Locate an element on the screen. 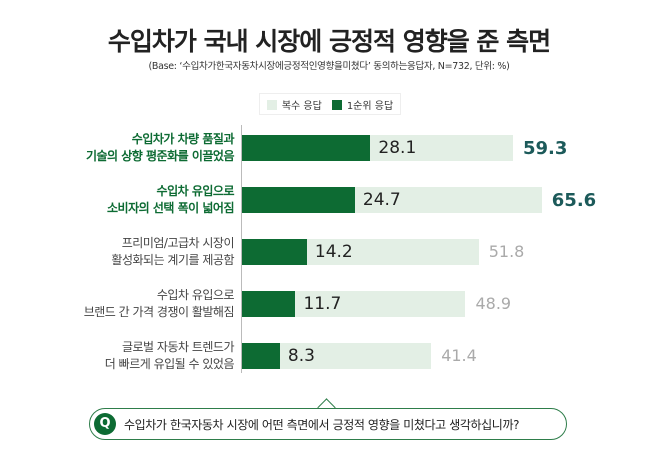 The width and height of the screenshot is (658, 463). data-label-multi: 48.9 is located at coordinates (493, 303).